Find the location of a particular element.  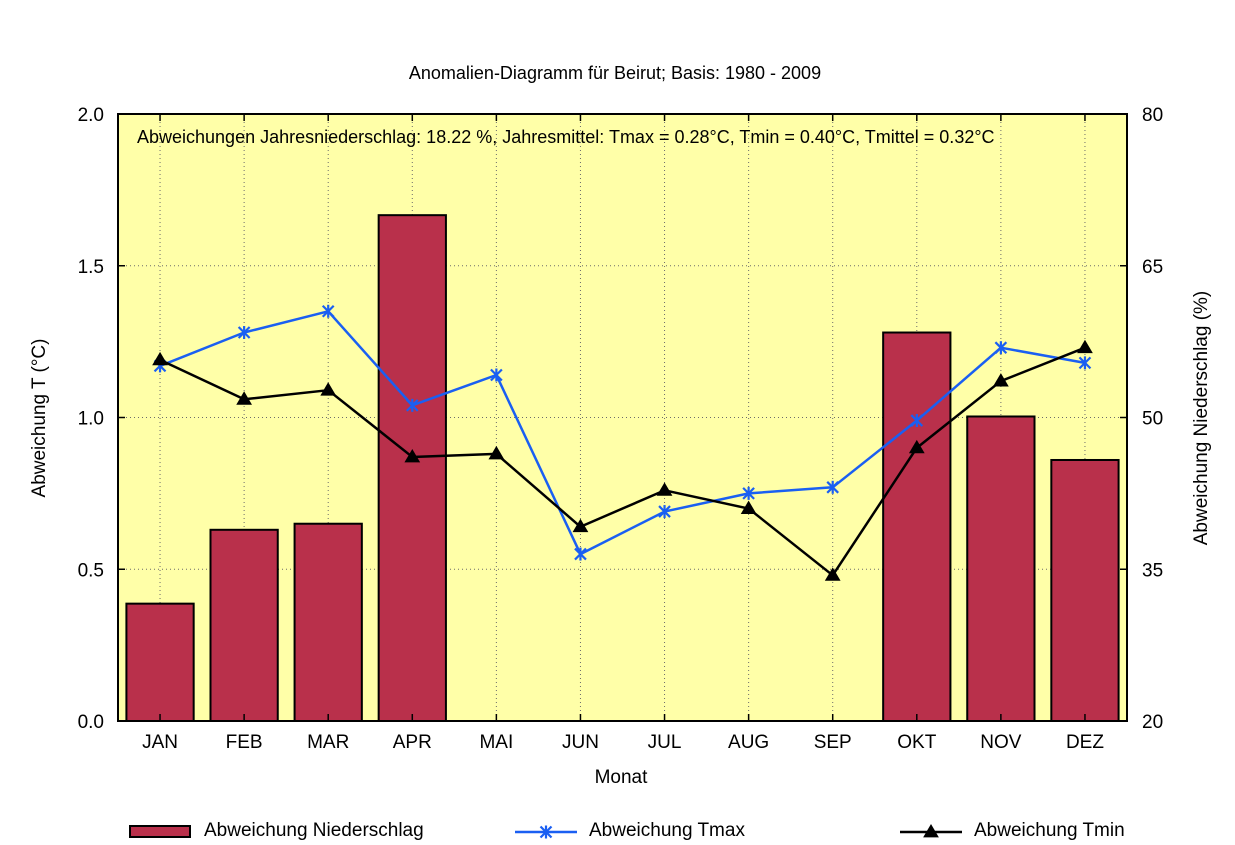

x-tick-label: MAR is located at coordinates (328, 742).